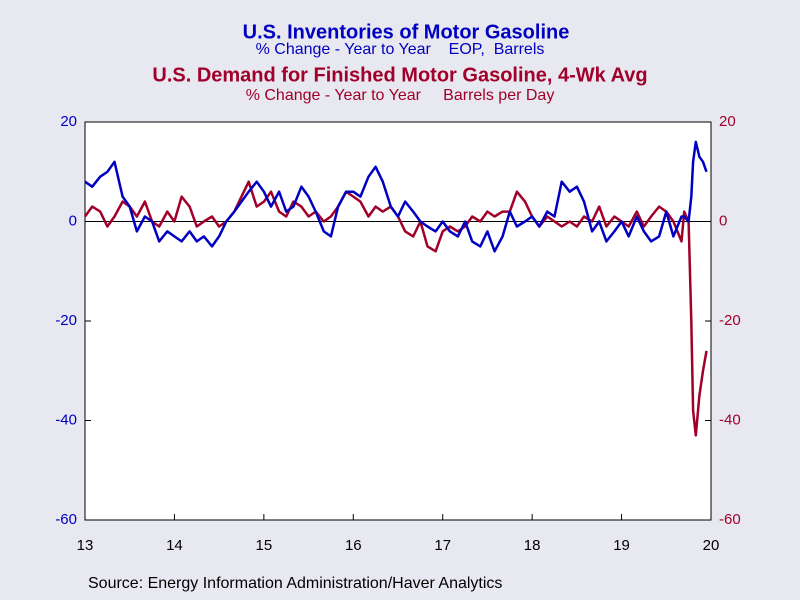 The height and width of the screenshot is (600, 800). Describe the element at coordinates (723, 220) in the screenshot. I see `y2-tick-label: 0` at that location.